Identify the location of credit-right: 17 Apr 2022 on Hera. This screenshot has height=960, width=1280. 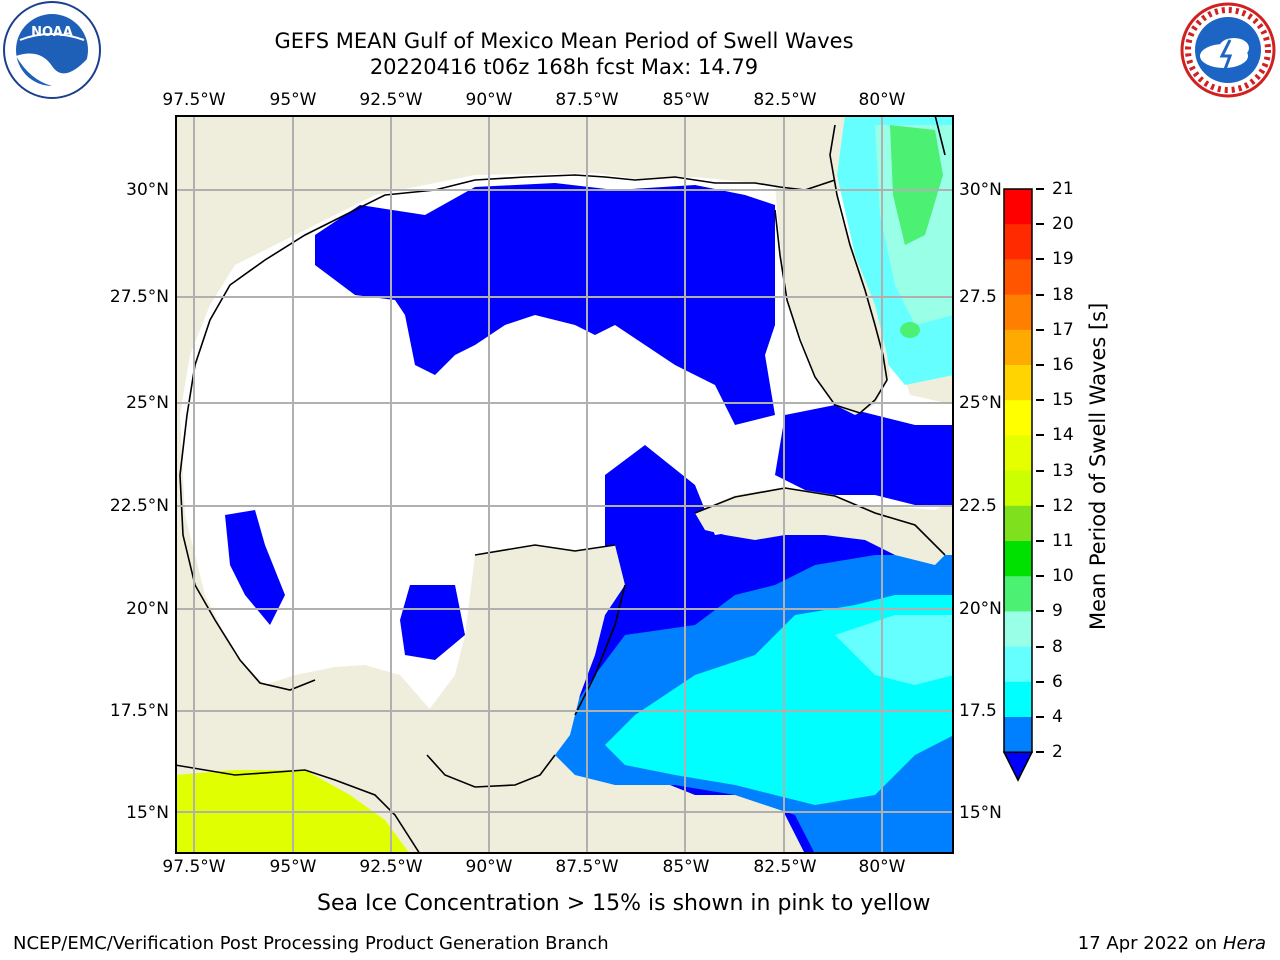
(1172, 943).